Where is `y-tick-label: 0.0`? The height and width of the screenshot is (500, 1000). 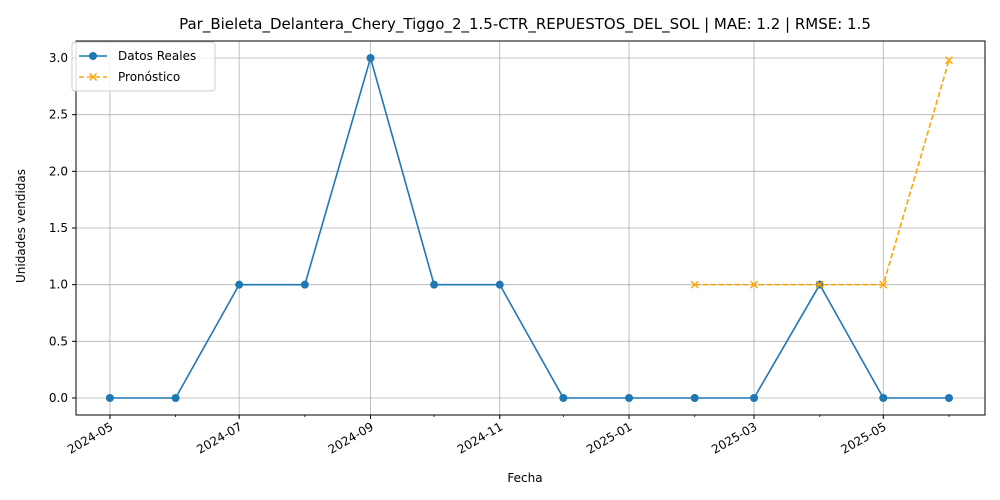 y-tick-label: 0.0 is located at coordinates (58, 398).